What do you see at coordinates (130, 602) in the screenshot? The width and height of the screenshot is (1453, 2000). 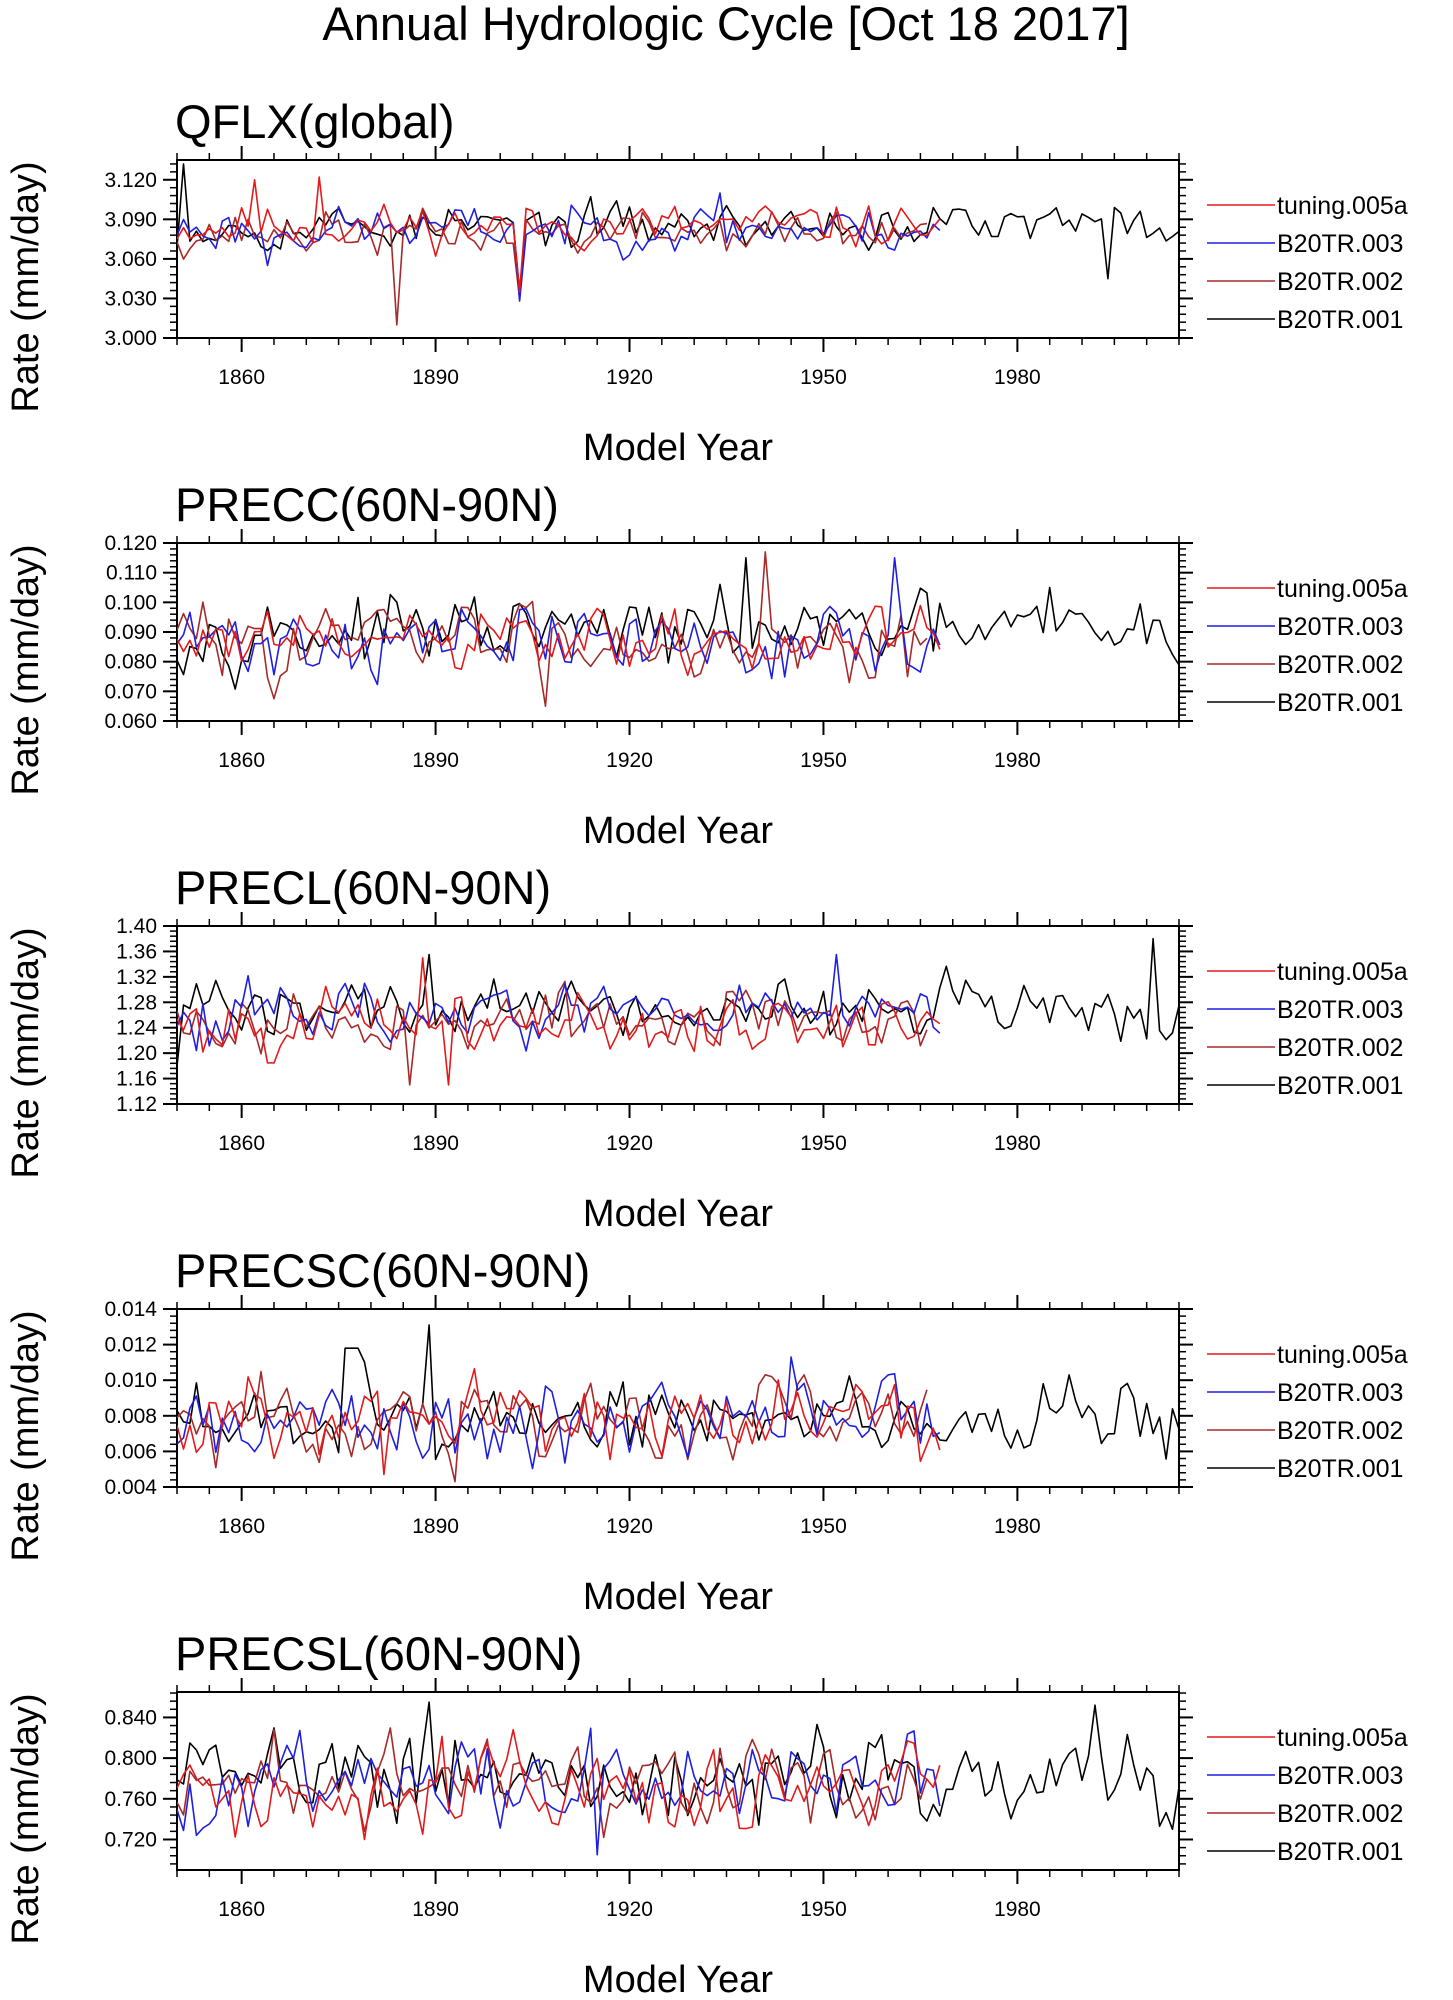 I see `y-tick-label: 0.100` at bounding box center [130, 602].